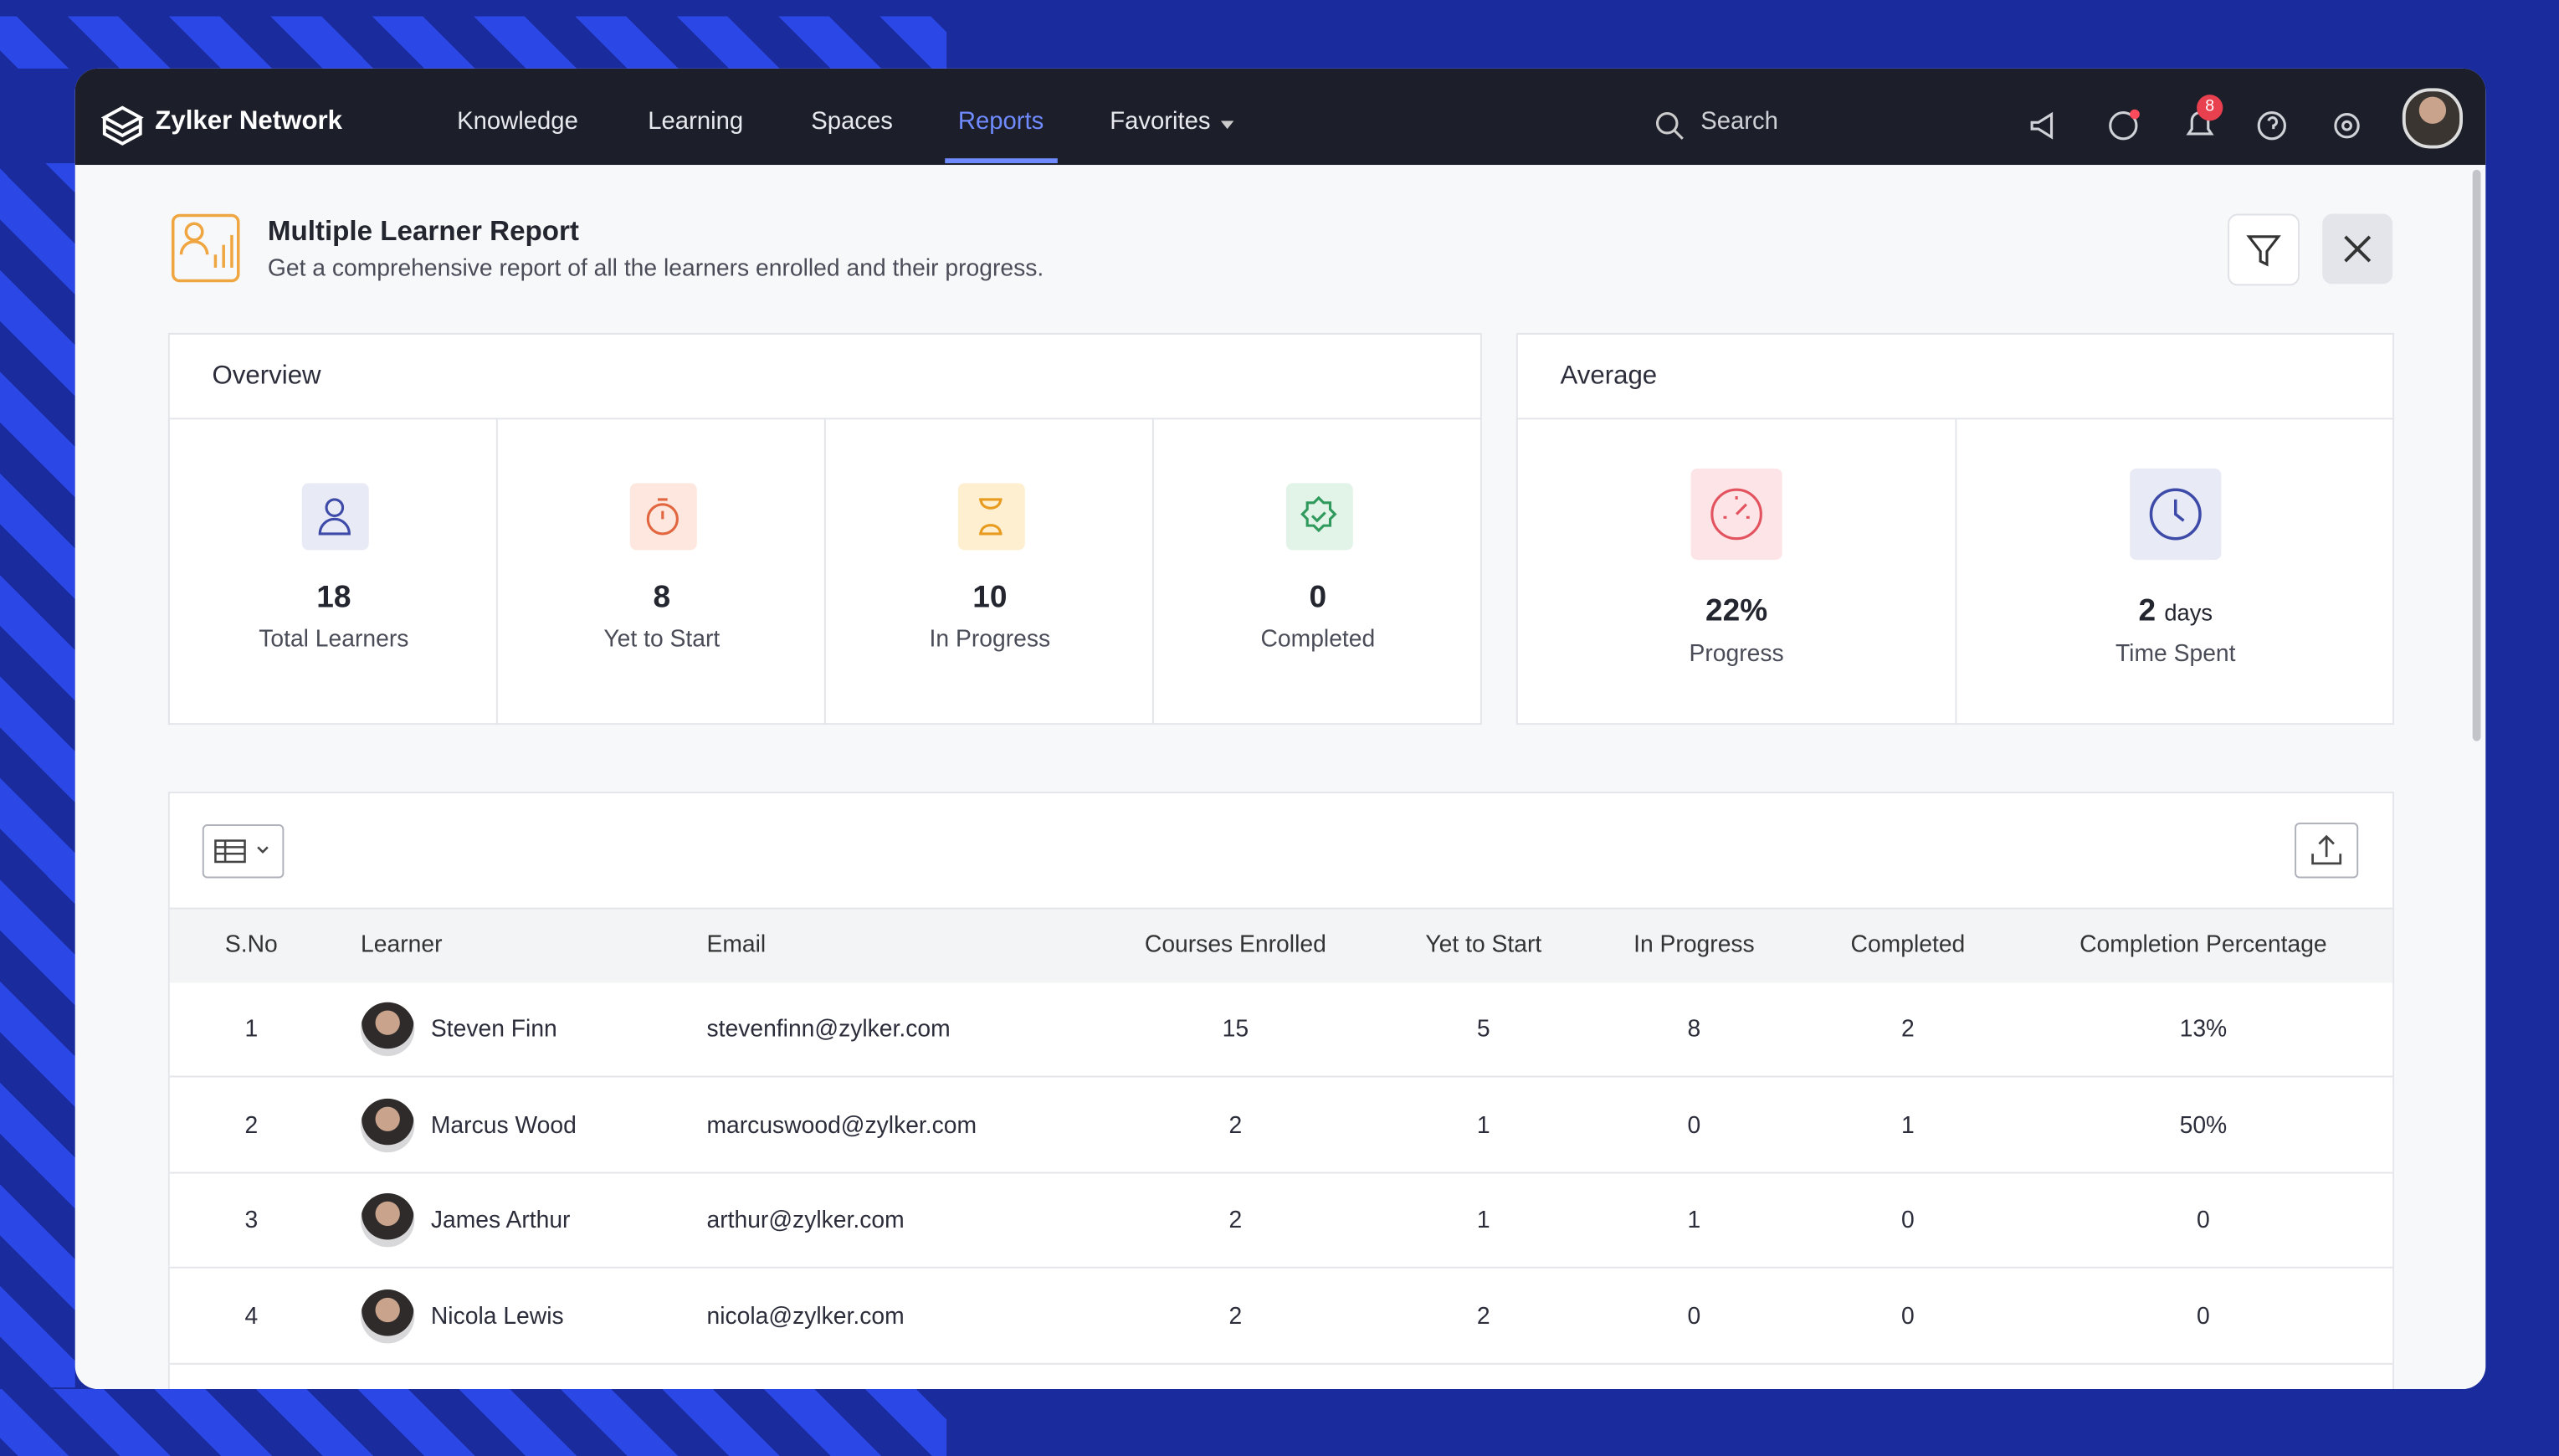 This screenshot has width=2559, height=1456. Describe the element at coordinates (805, 1220) in the screenshot. I see `cell: arthur@zylker.com` at that location.